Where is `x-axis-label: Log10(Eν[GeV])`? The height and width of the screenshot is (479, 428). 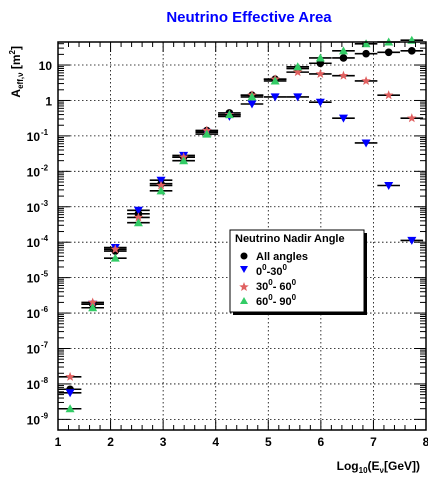 x-axis-label: Log10(Eν[GeV]) is located at coordinates (378, 467).